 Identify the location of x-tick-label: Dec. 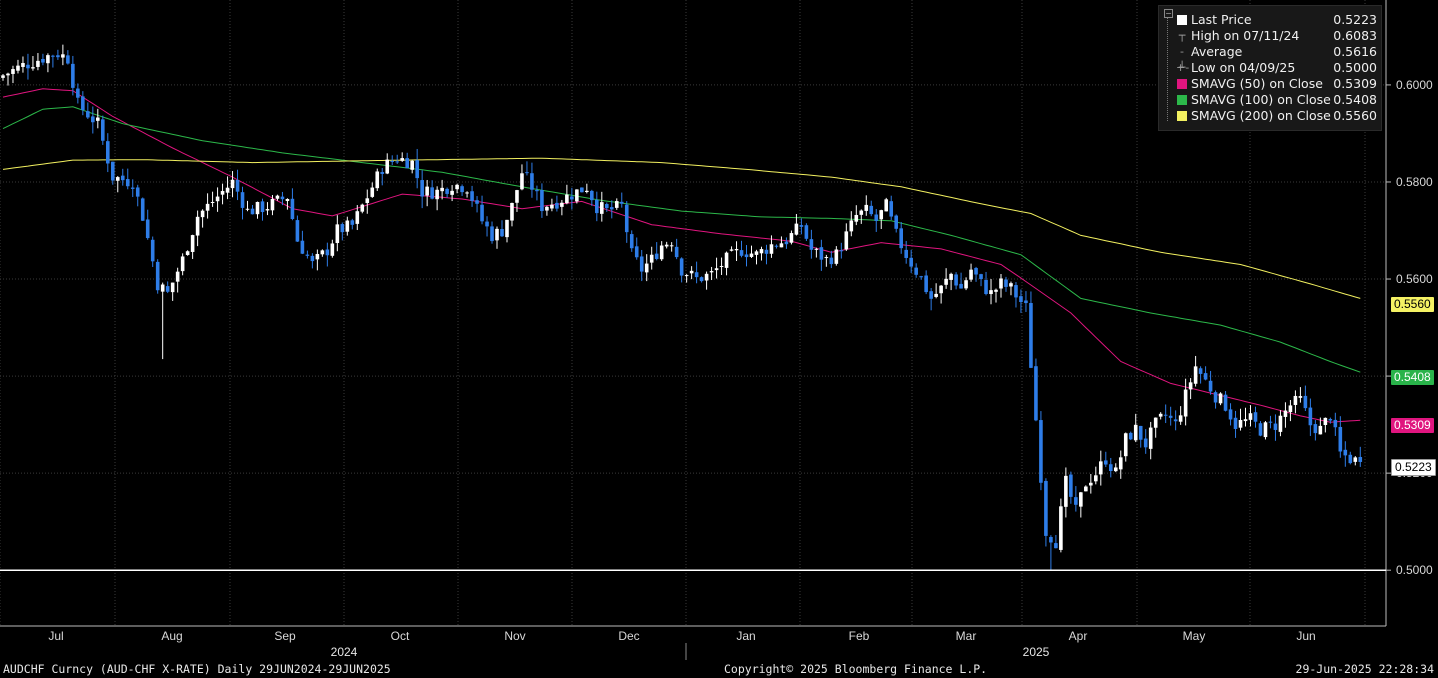
(628, 636).